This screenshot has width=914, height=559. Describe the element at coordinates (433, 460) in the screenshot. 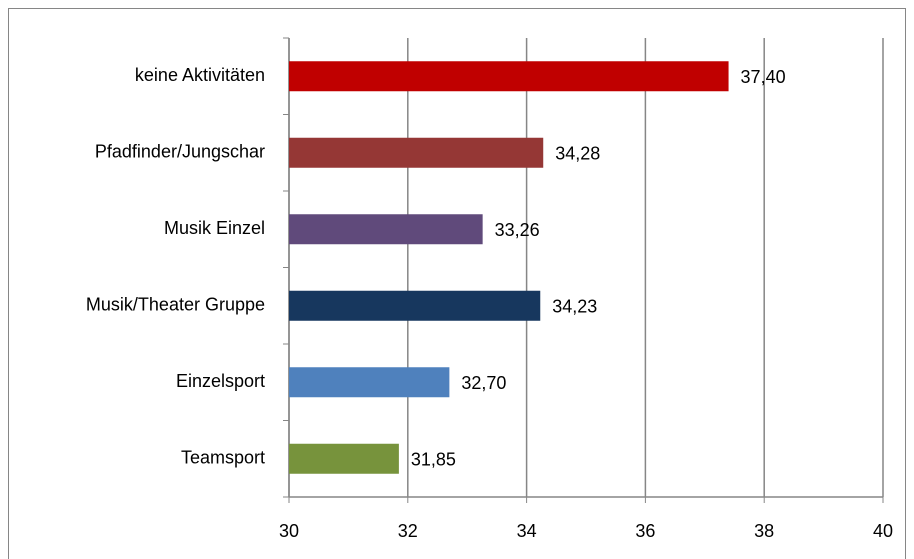

I see `value-label: 31,85` at that location.